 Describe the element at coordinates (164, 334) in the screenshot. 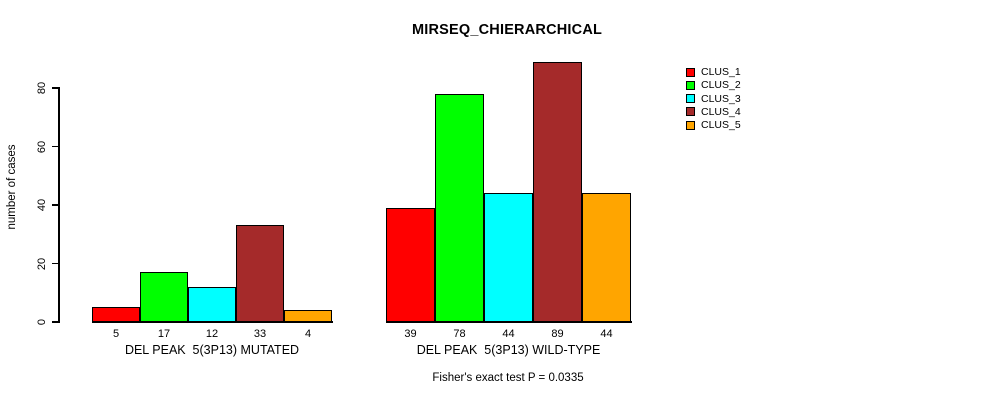

I see `bar-value-label: 17` at that location.